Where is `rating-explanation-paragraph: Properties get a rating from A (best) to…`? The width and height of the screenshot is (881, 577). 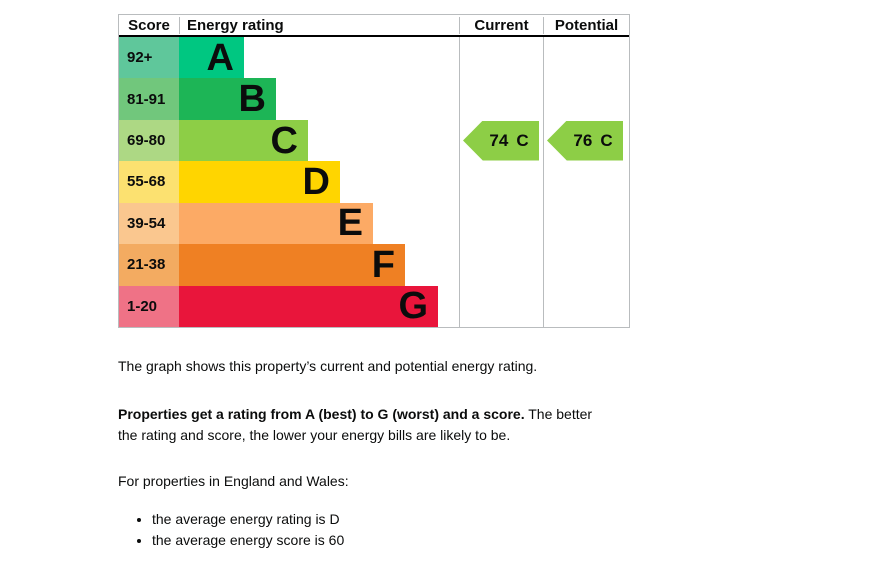
rating-explanation-paragraph: Properties get a rating from A (best) to… is located at coordinates (398, 425).